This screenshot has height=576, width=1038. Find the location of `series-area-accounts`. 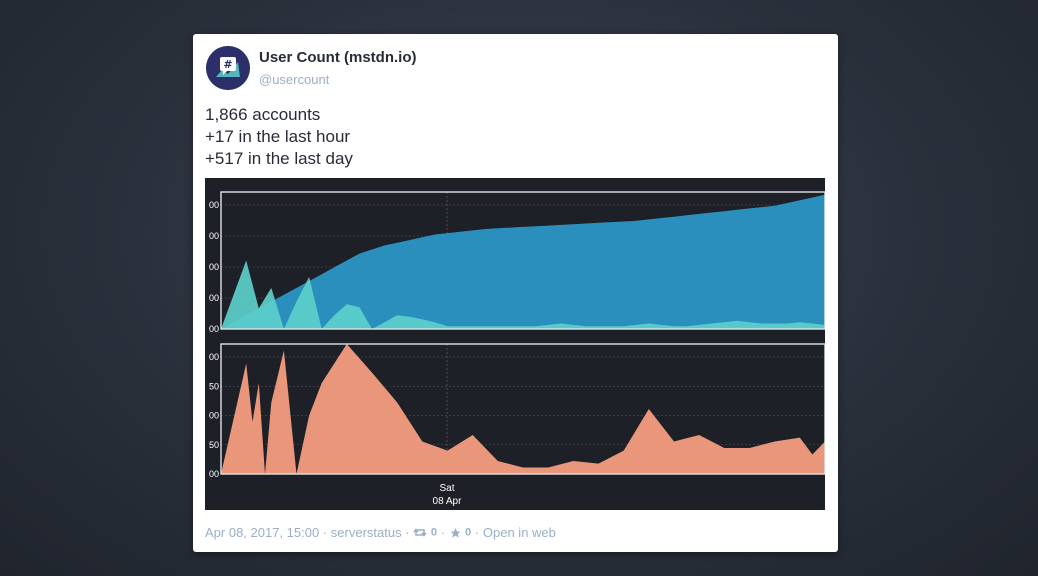

series-area-accounts is located at coordinates (523, 261).